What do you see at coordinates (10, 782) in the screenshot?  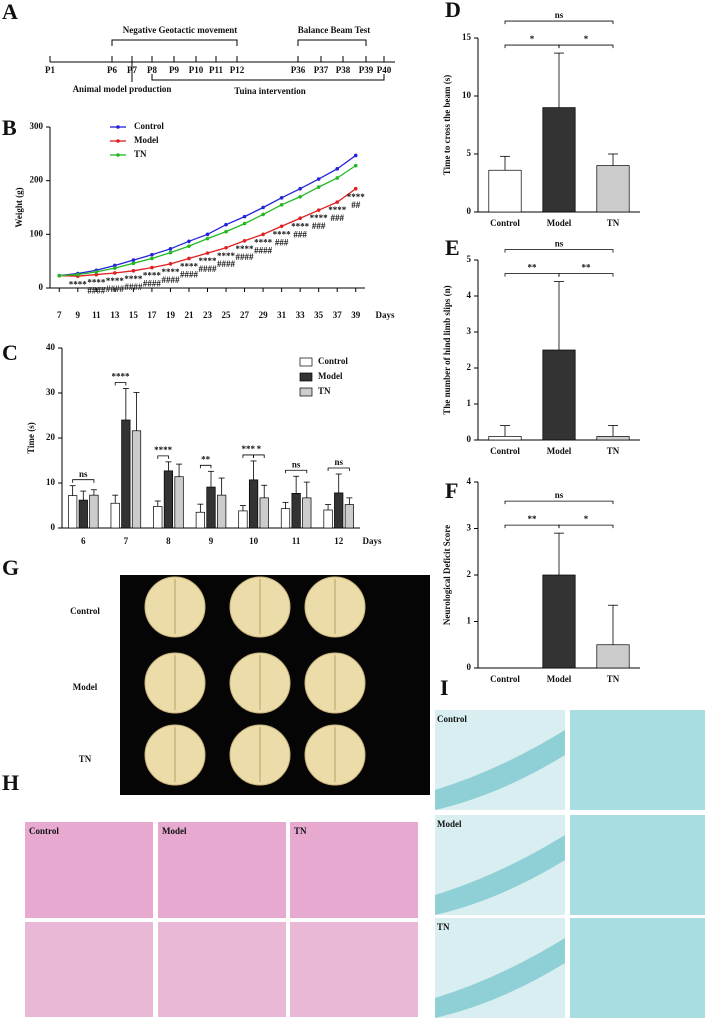 I see `panel-label: H` at bounding box center [10, 782].